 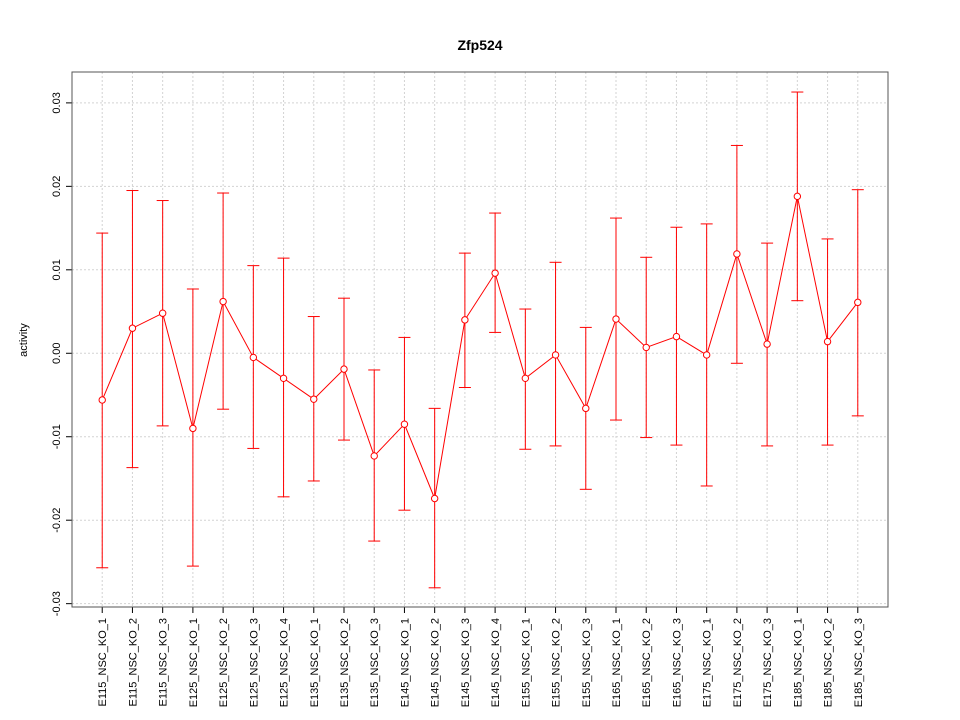 What do you see at coordinates (557, 662) in the screenshot?
I see `x-tick-label: E155_NSC_KO_2` at bounding box center [557, 662].